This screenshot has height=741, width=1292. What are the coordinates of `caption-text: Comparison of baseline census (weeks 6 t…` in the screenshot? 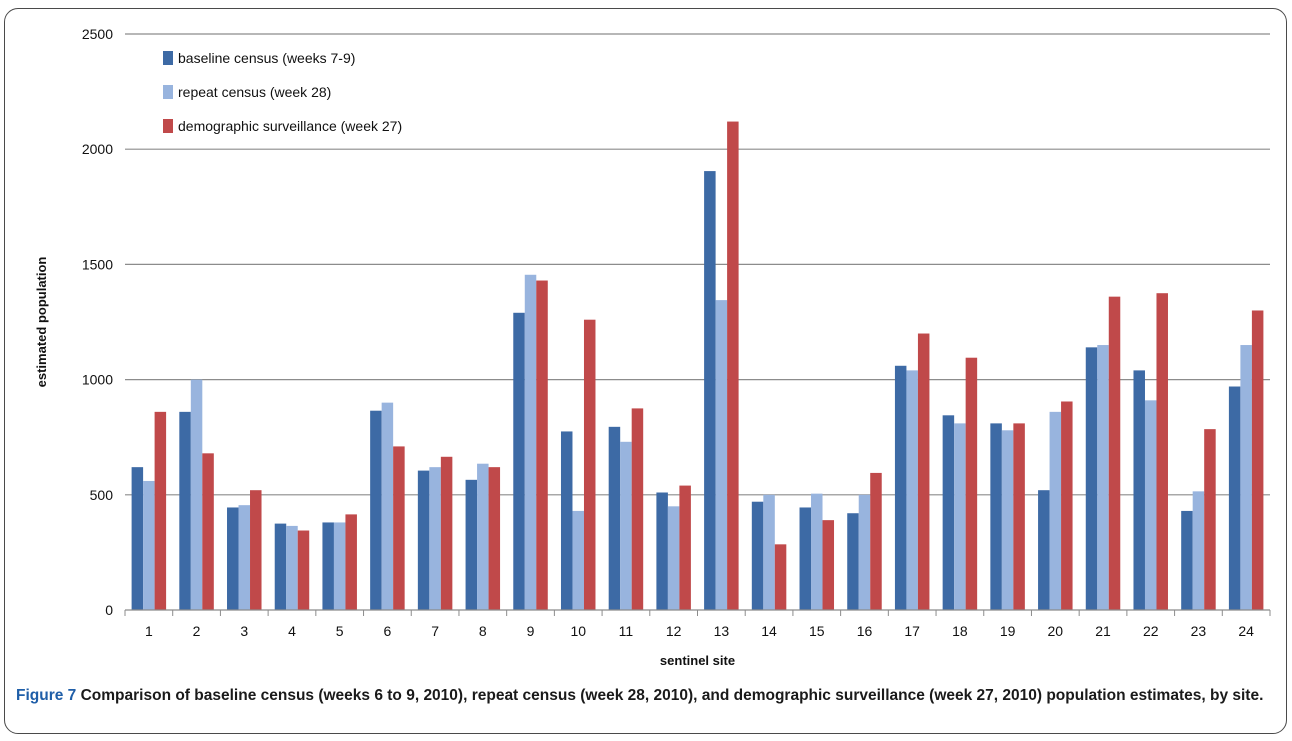 It's located at (672, 695).